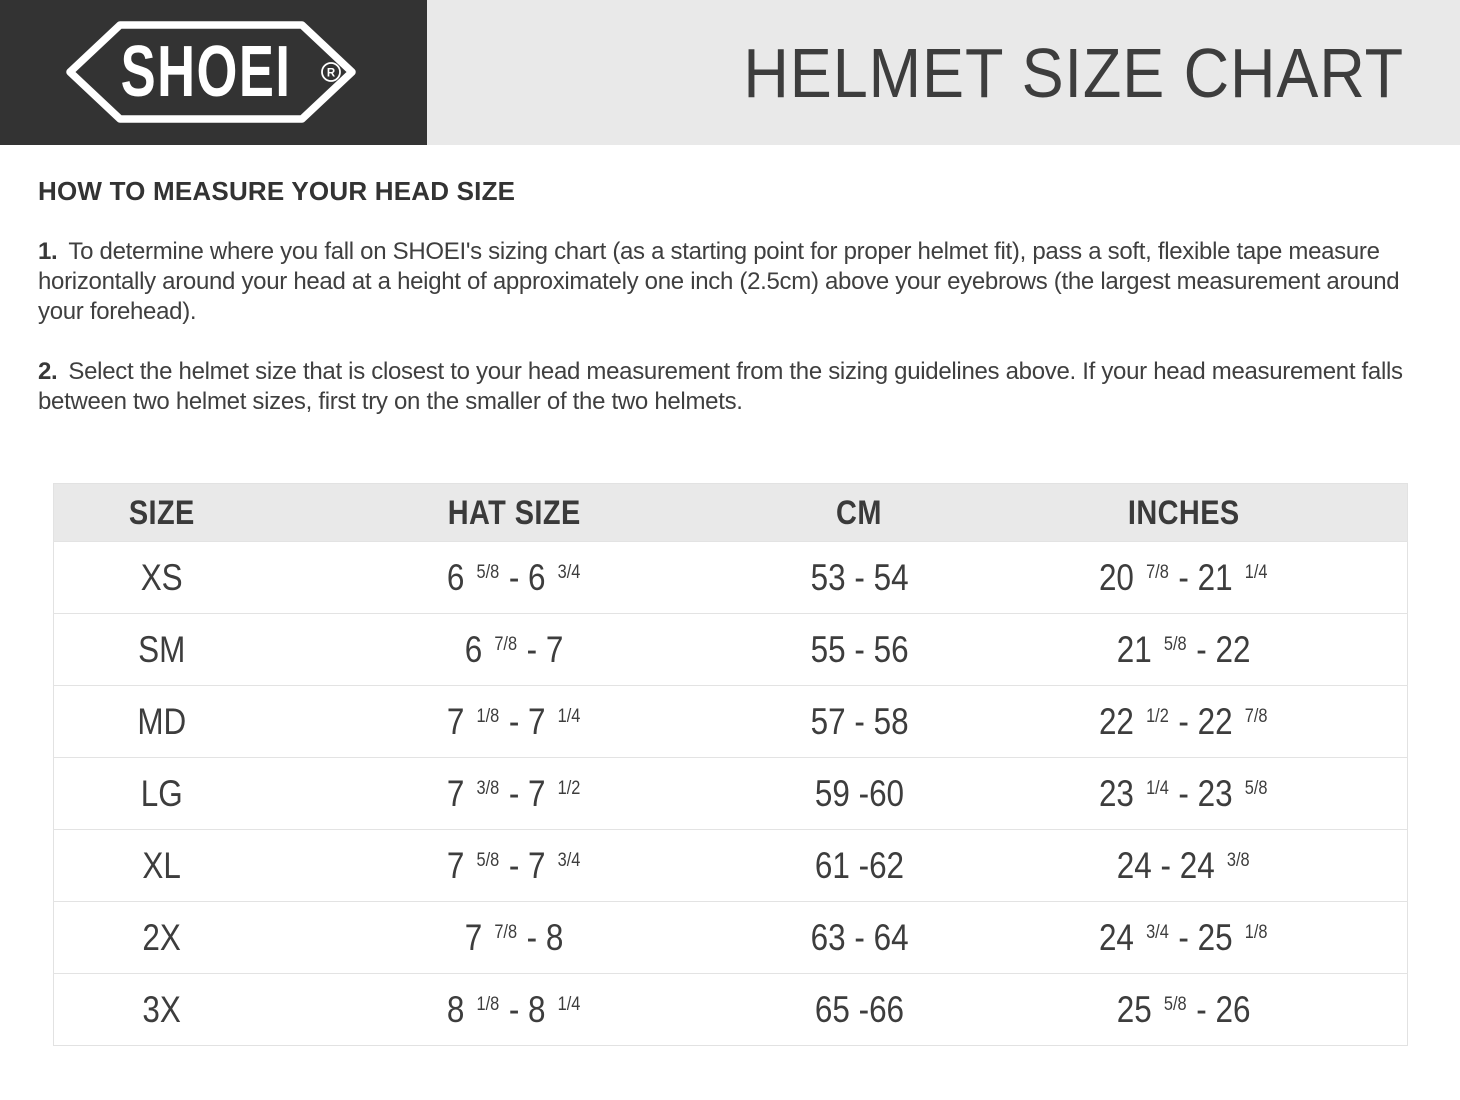  Describe the element at coordinates (162, 649) in the screenshot. I see `cell-size: SM` at that location.